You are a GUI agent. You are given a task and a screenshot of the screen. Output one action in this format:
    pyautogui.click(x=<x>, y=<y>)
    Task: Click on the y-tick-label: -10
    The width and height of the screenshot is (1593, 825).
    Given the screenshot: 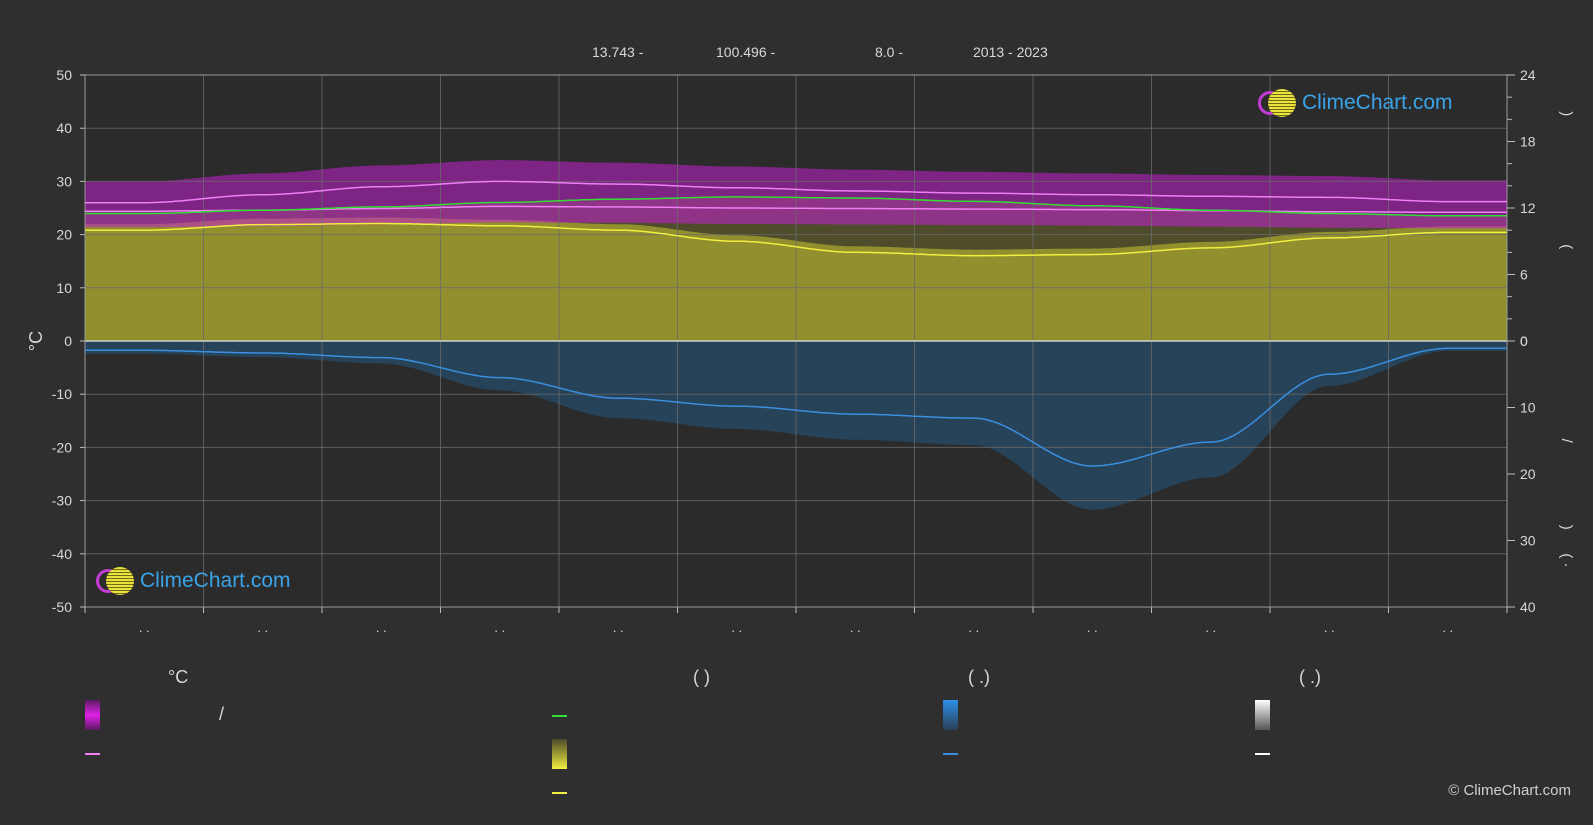 What is the action you would take?
    pyautogui.click(x=62, y=394)
    